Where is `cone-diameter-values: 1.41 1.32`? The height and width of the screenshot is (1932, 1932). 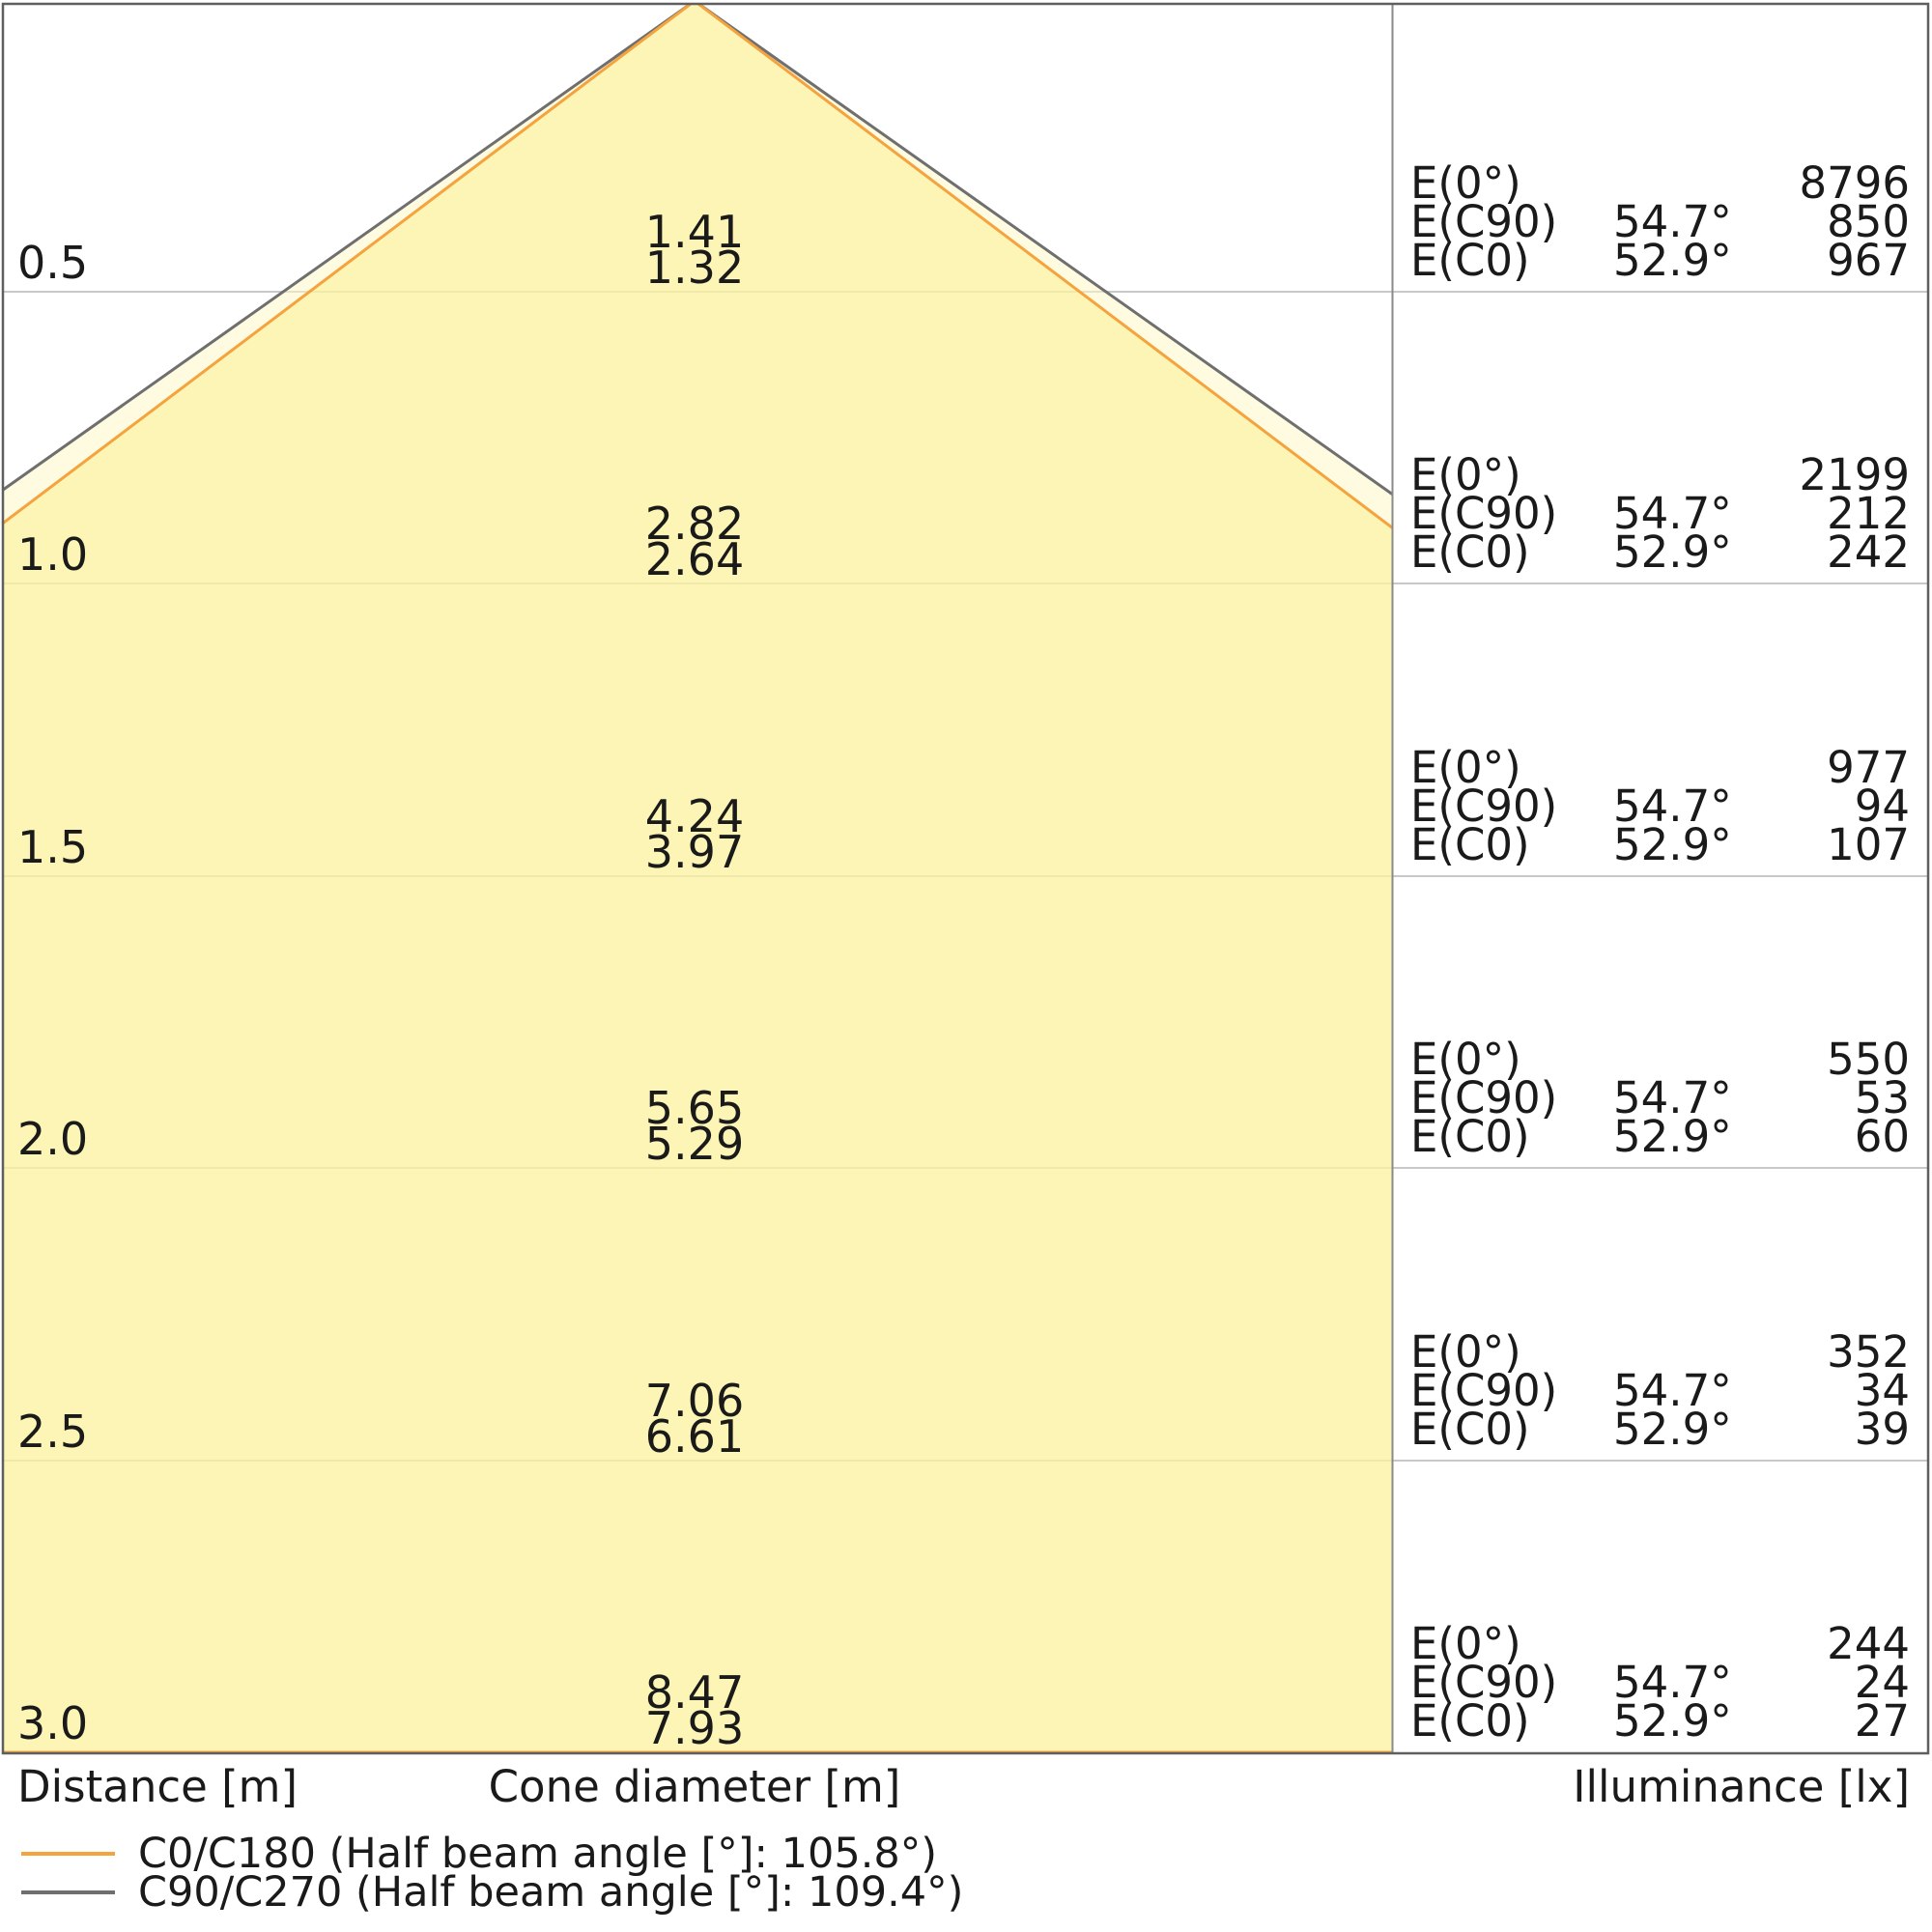
cone-diameter-values: 1.41 1.32 is located at coordinates (694, 248).